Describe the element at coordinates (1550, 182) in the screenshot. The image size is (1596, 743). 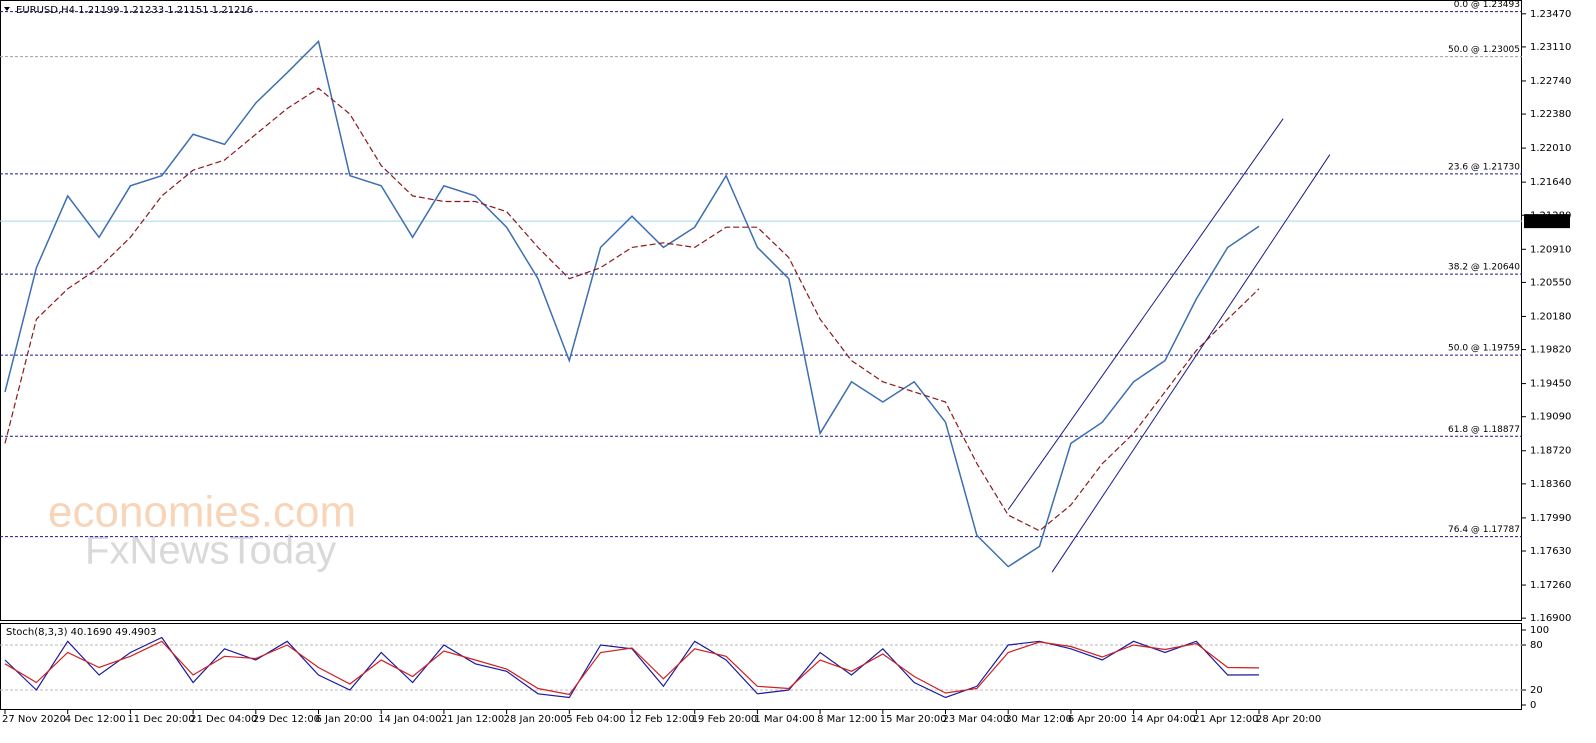
I see `y-tick-label: 1.21640` at that location.